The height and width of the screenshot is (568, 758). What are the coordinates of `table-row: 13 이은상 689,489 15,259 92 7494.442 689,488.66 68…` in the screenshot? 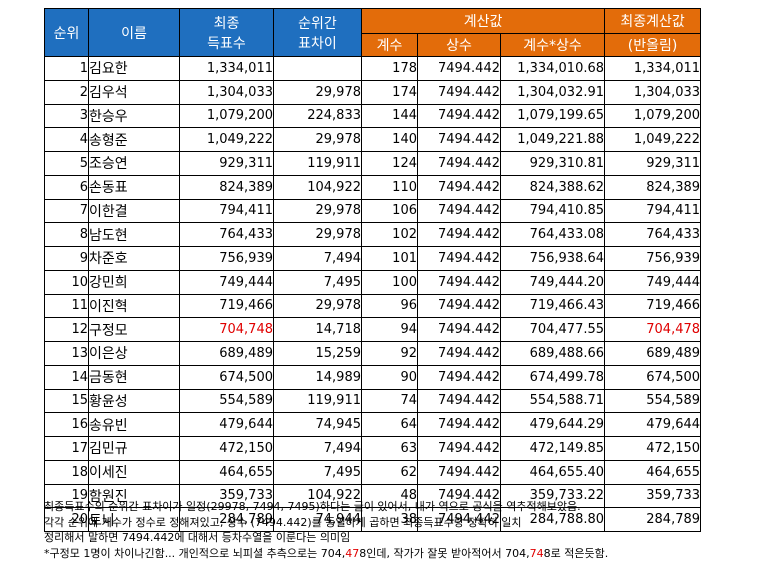 It's located at (373, 353).